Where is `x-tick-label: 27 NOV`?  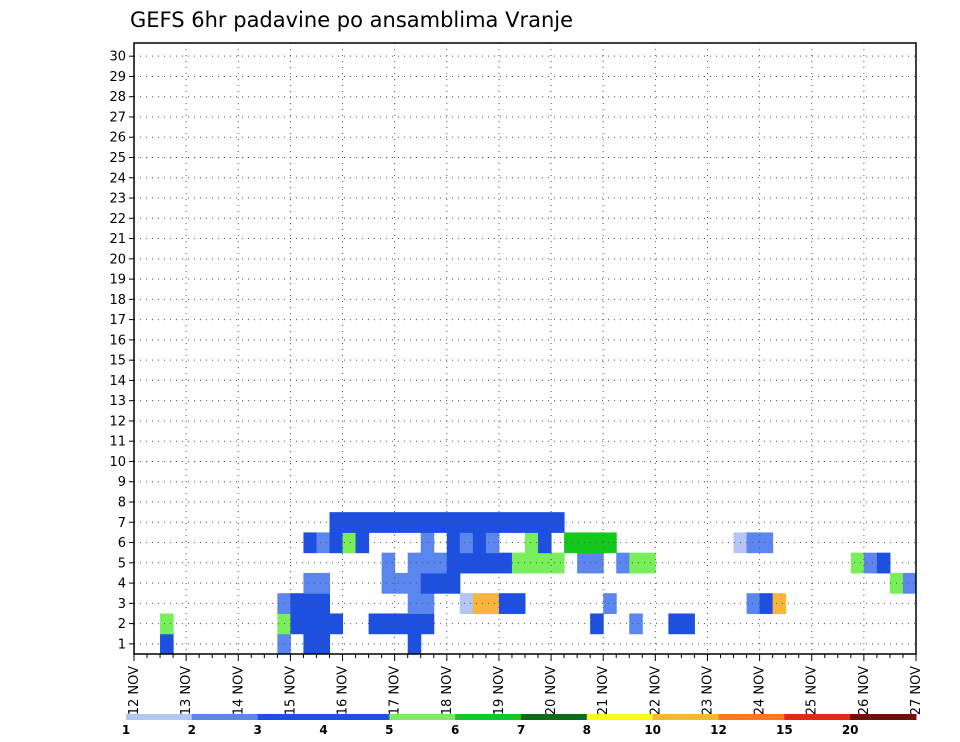 x-tick-label: 27 NOV is located at coordinates (916, 690).